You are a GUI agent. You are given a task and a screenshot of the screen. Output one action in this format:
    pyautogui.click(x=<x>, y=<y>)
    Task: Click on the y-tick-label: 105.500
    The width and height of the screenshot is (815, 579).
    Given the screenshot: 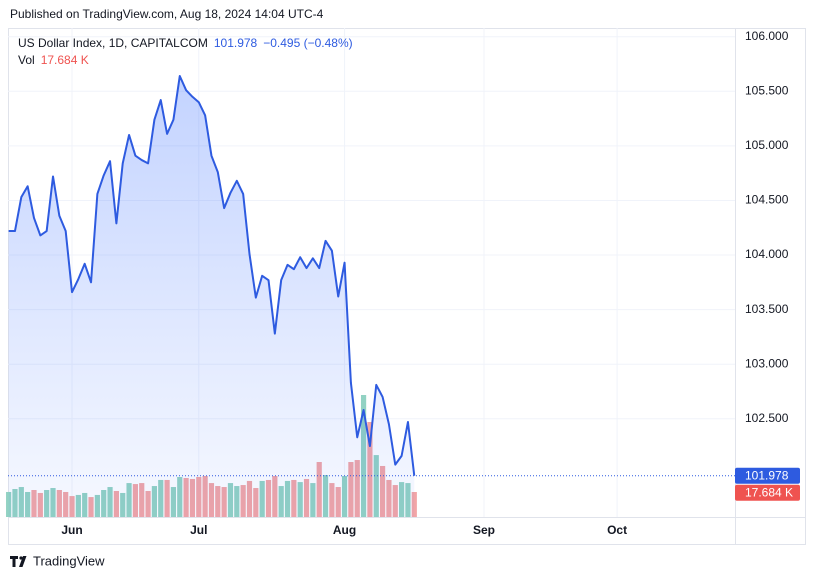 What is the action you would take?
    pyautogui.click(x=767, y=90)
    